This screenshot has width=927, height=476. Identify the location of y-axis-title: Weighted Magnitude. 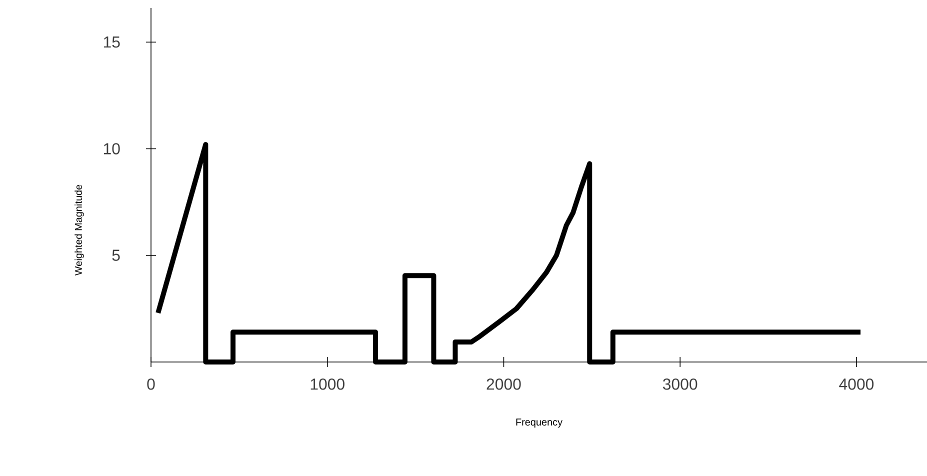
(79, 230).